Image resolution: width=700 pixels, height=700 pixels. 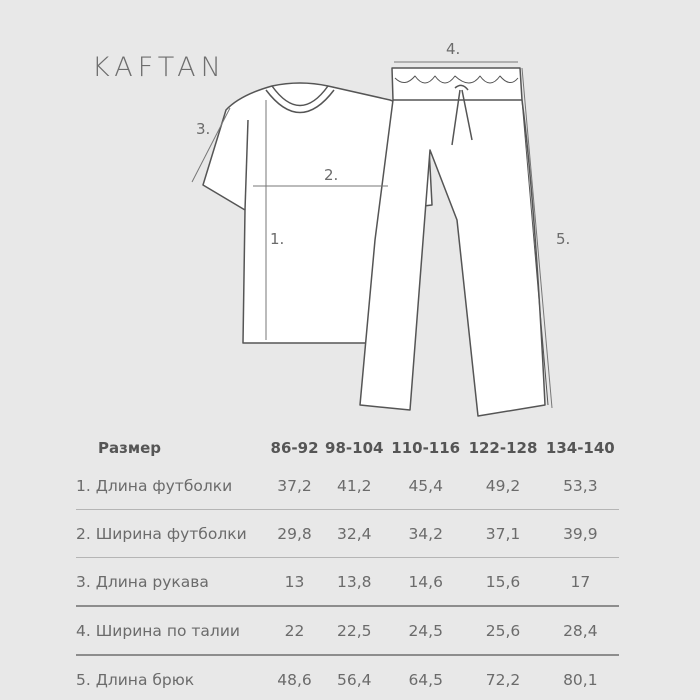 I want to click on brand-logo: KAFTAN, so click(x=159, y=67).